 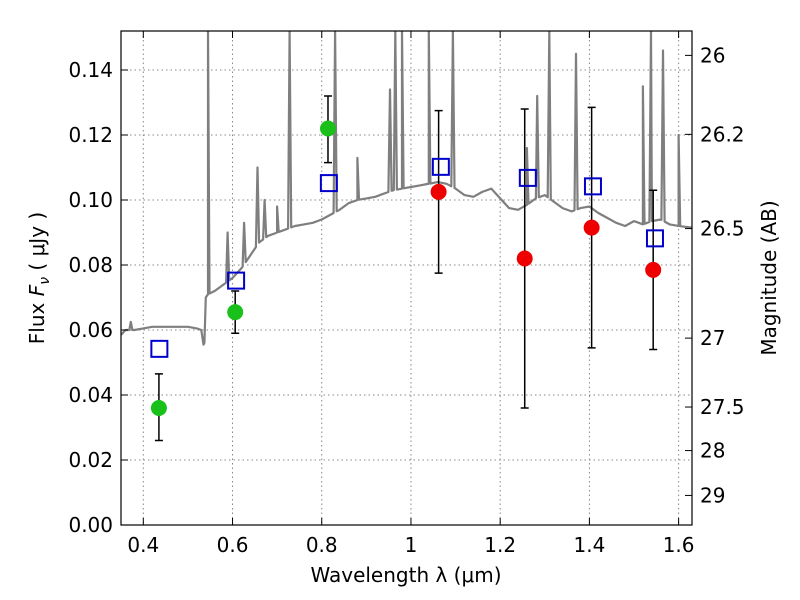 I want to click on x-tick-label: 0.8, so click(x=322, y=545).